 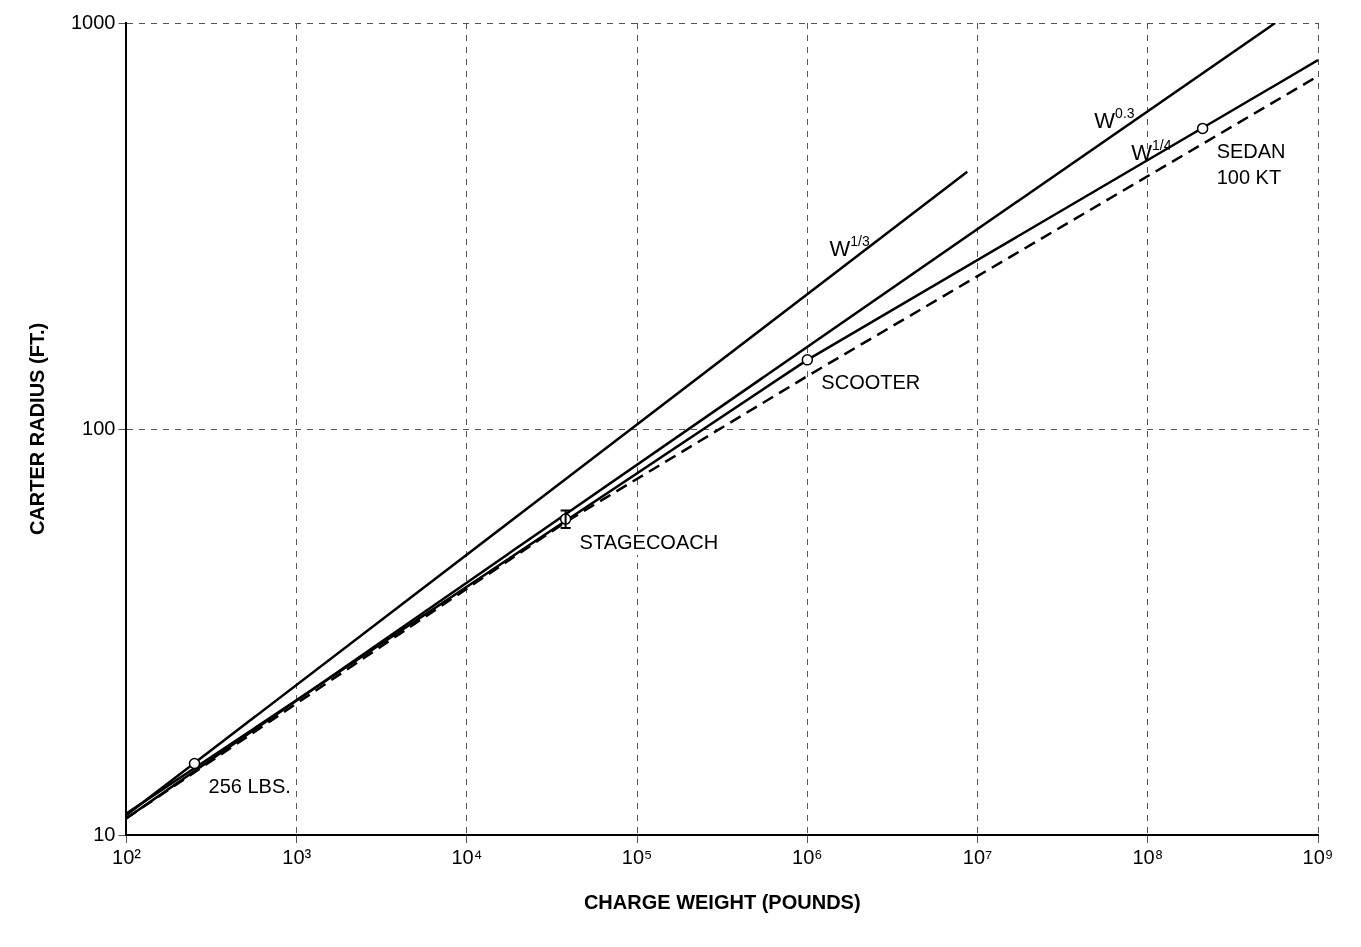 What do you see at coordinates (649, 541) in the screenshot?
I see `annotation: STAGECOACH` at bounding box center [649, 541].